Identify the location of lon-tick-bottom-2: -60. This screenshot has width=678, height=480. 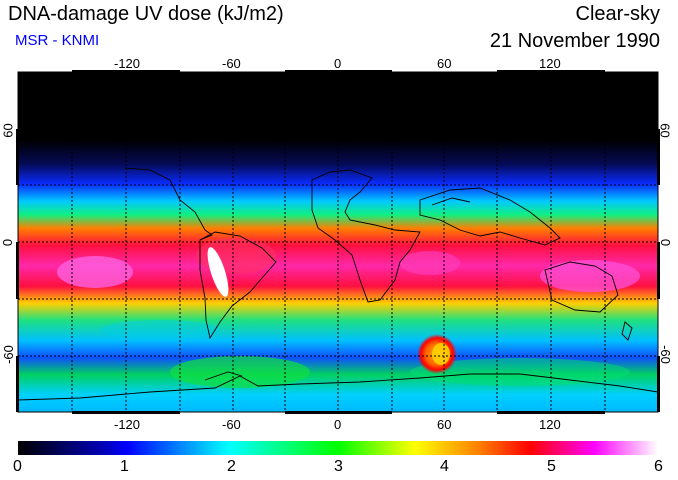
(231, 424).